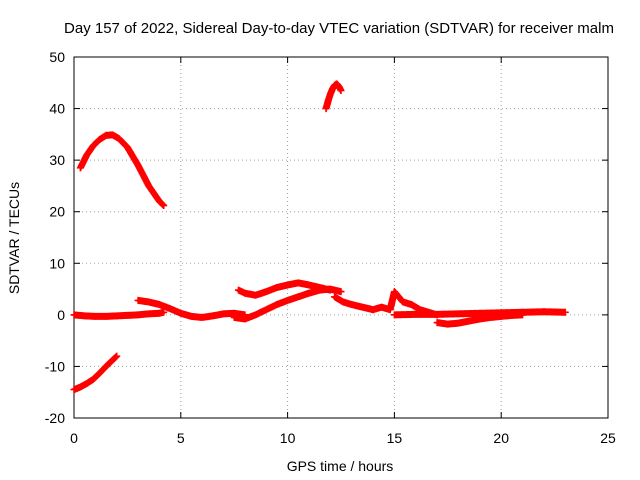 The width and height of the screenshot is (640, 480). What do you see at coordinates (14, 238) in the screenshot?
I see `y-axis-label: SDTVAR / TECUs` at bounding box center [14, 238].